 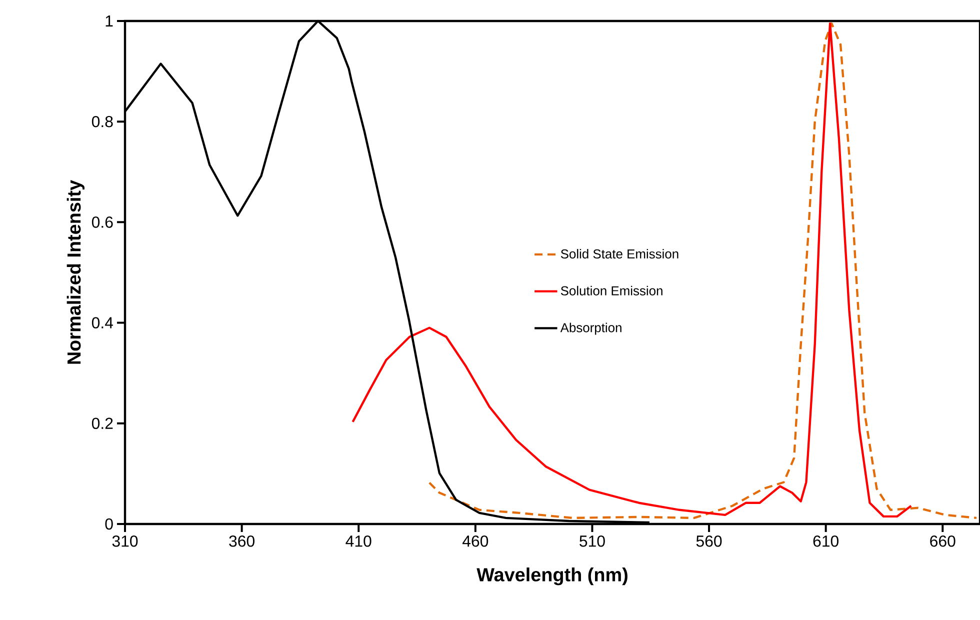 I want to click on x-tick-label: 610, so click(x=825, y=541).